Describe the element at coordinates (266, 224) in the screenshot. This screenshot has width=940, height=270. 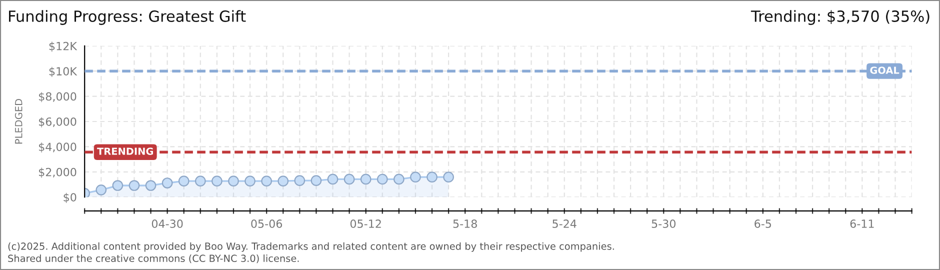
I see `x-tick-label: 05-06` at that location.